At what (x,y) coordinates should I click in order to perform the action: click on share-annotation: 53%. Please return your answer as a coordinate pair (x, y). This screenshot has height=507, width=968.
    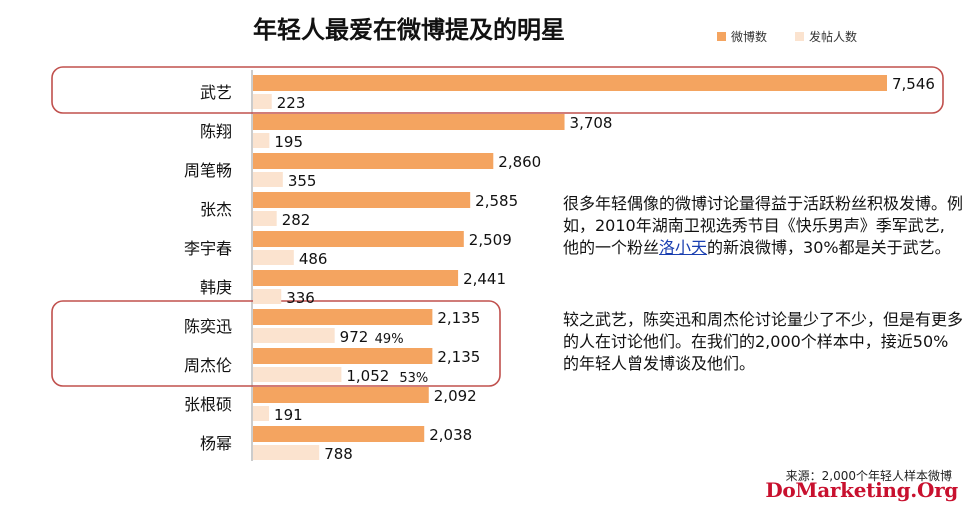
    Looking at the image, I should click on (413, 378).